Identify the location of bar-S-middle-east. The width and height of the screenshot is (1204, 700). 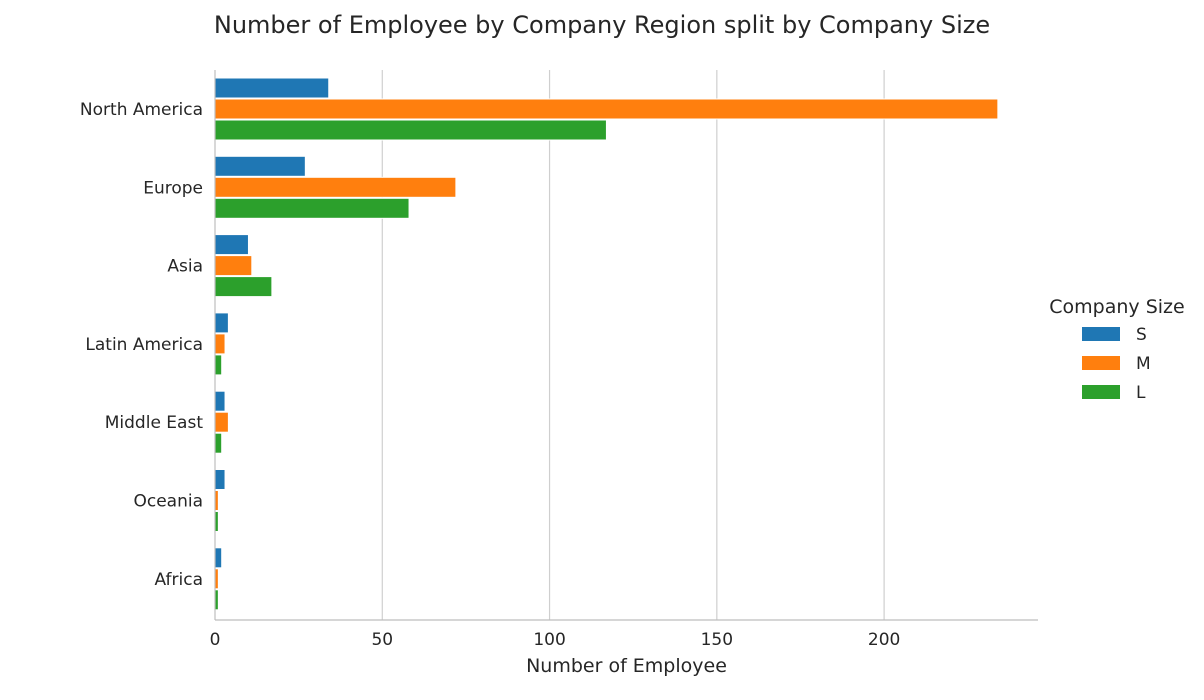
(220, 401).